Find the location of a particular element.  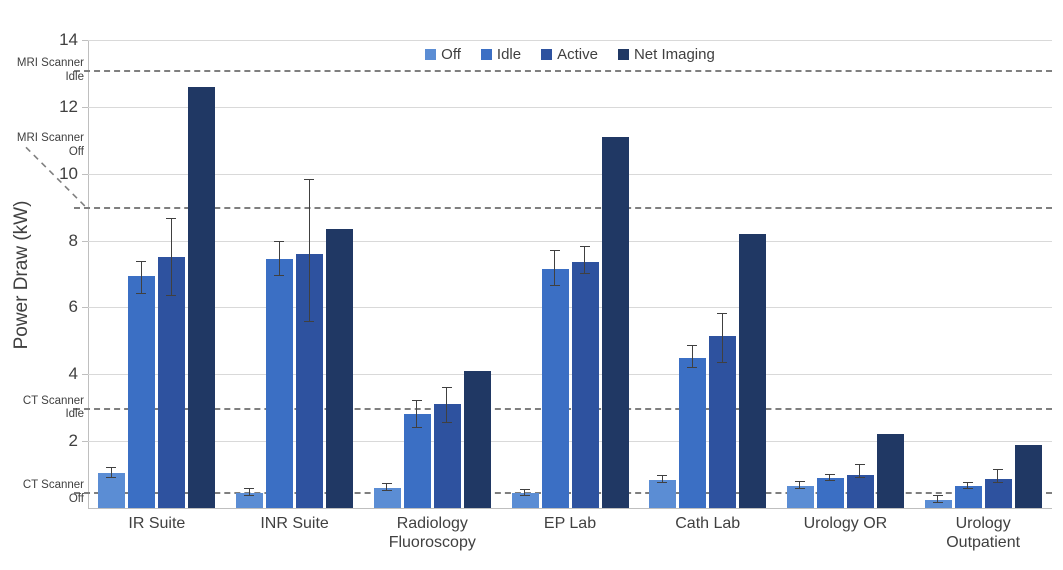

legend-item-net-imaging: Net Imaging is located at coordinates (666, 54).